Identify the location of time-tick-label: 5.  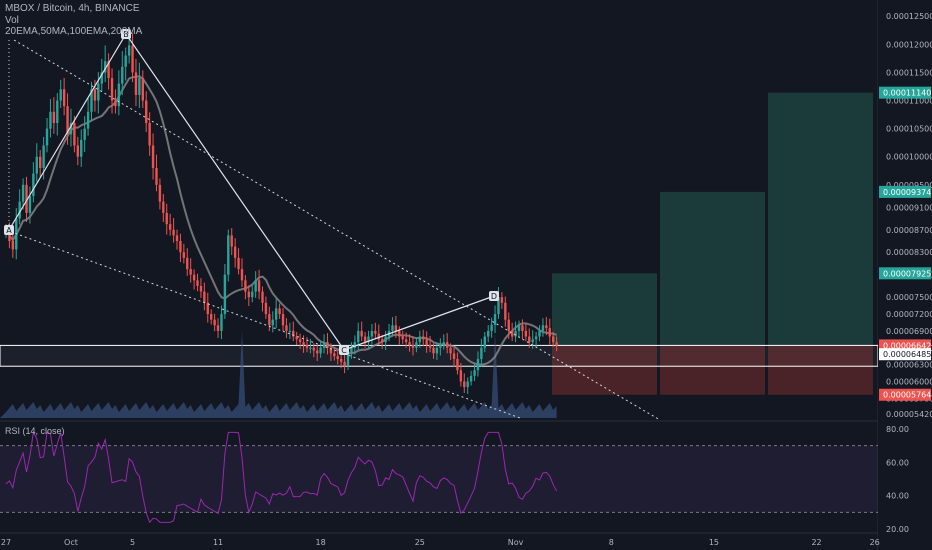
(132, 542).